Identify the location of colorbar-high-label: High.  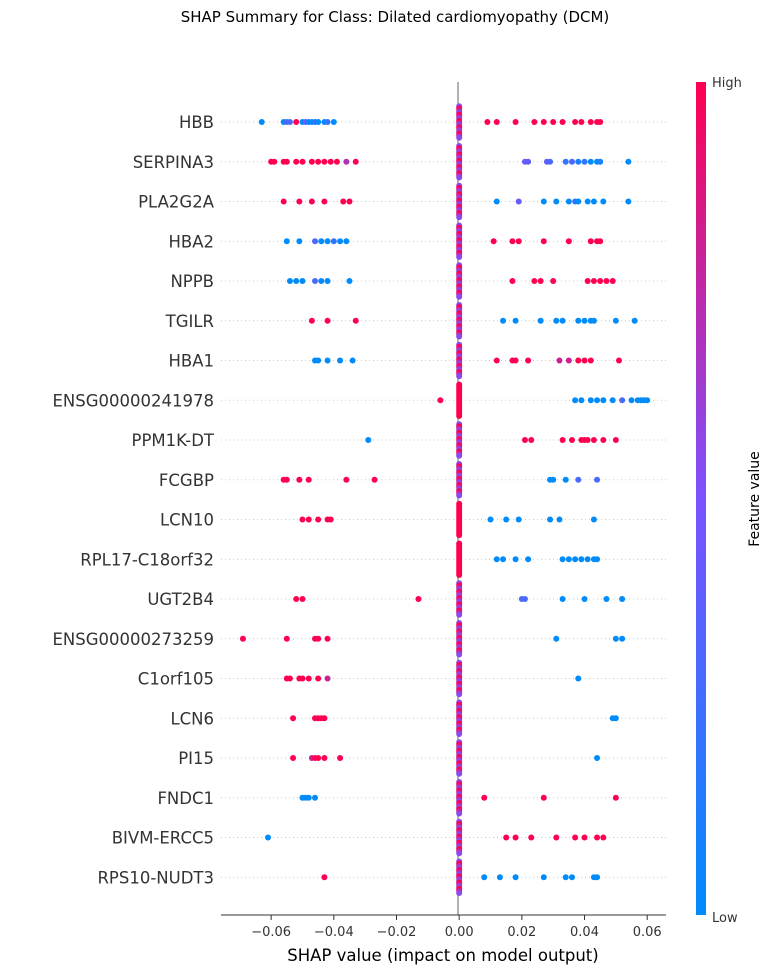
(727, 83).